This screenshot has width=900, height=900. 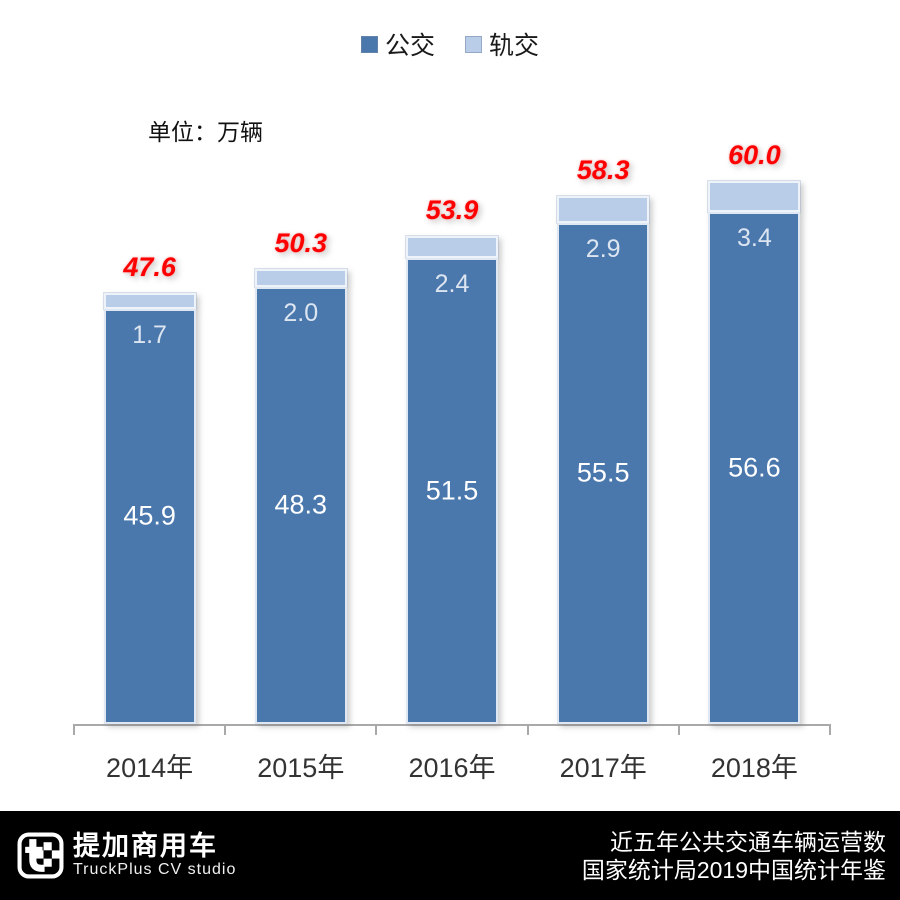 I want to click on x-axis-label-2015年: 2015年, so click(x=301, y=768).